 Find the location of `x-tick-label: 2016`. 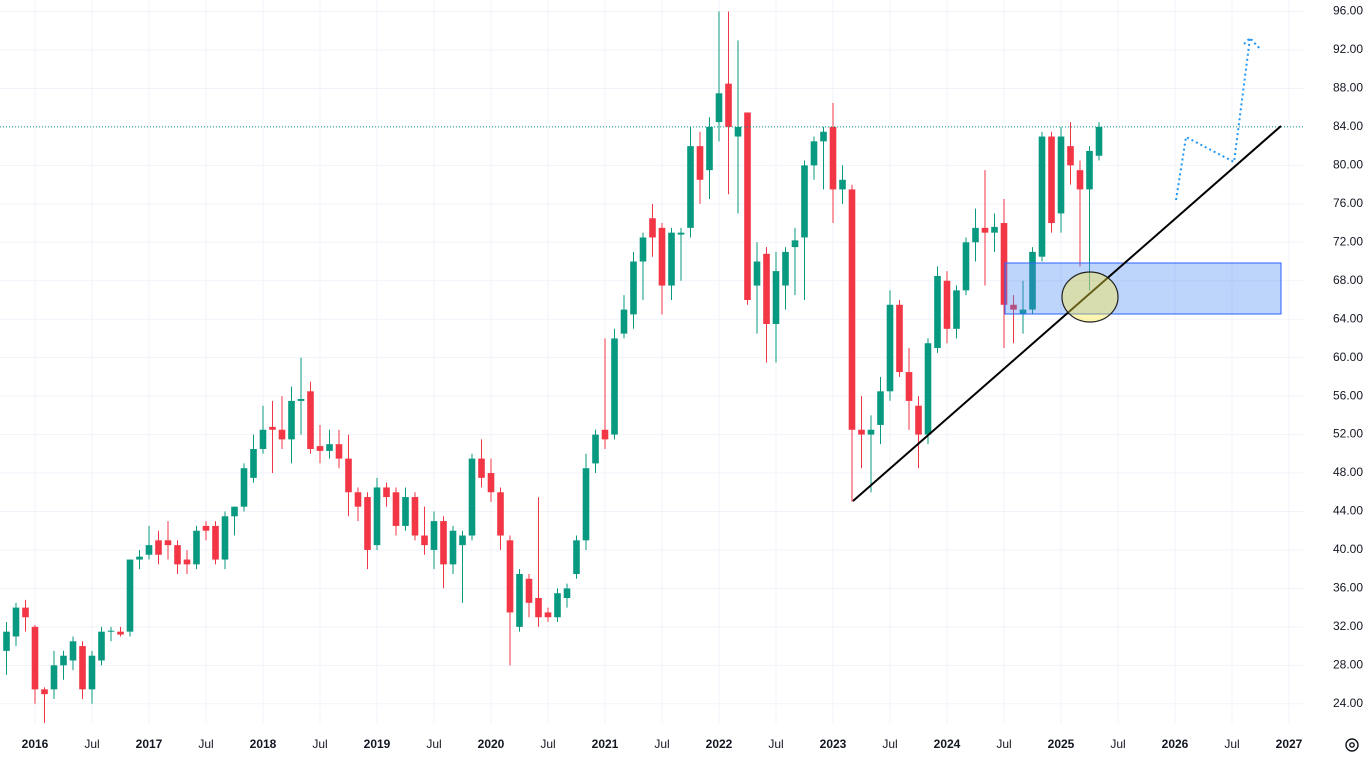

x-tick-label: 2016 is located at coordinates (35, 744).